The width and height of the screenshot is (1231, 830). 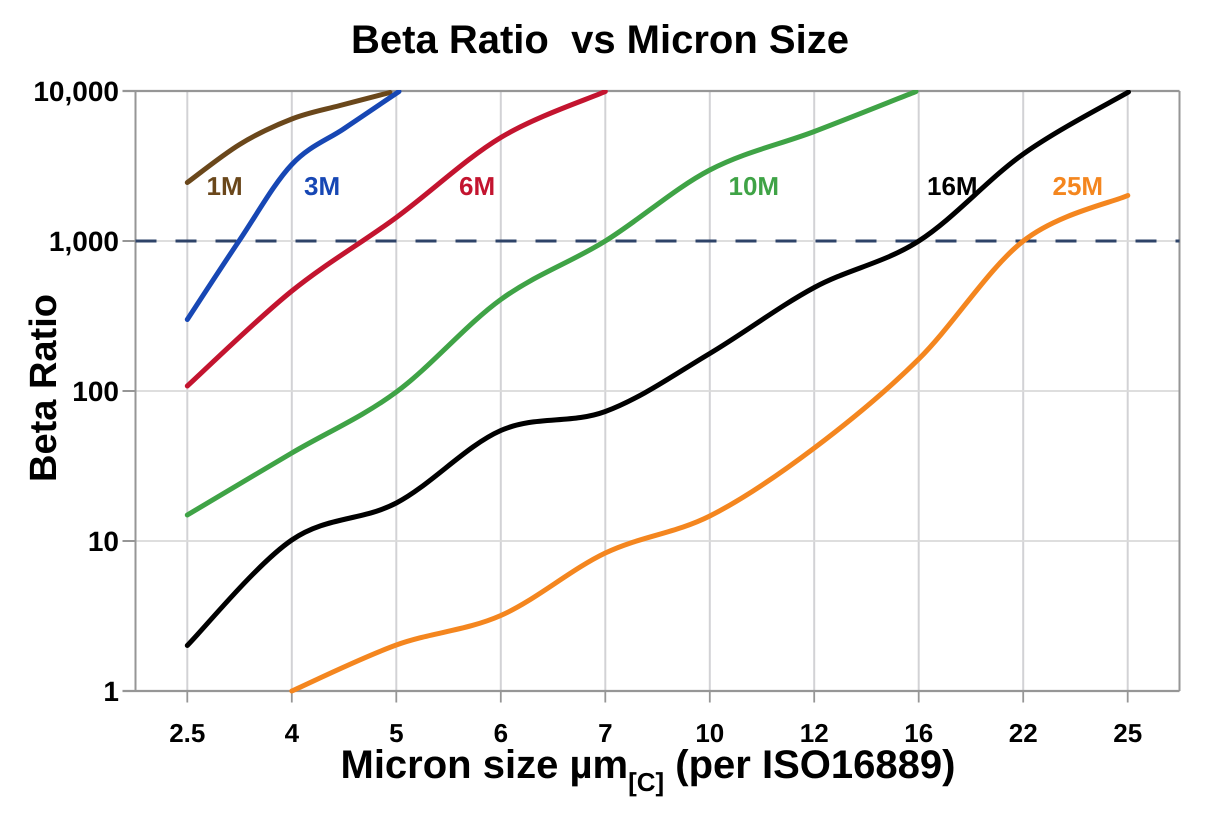 I want to click on svg-text: 100, so click(x=95, y=391).